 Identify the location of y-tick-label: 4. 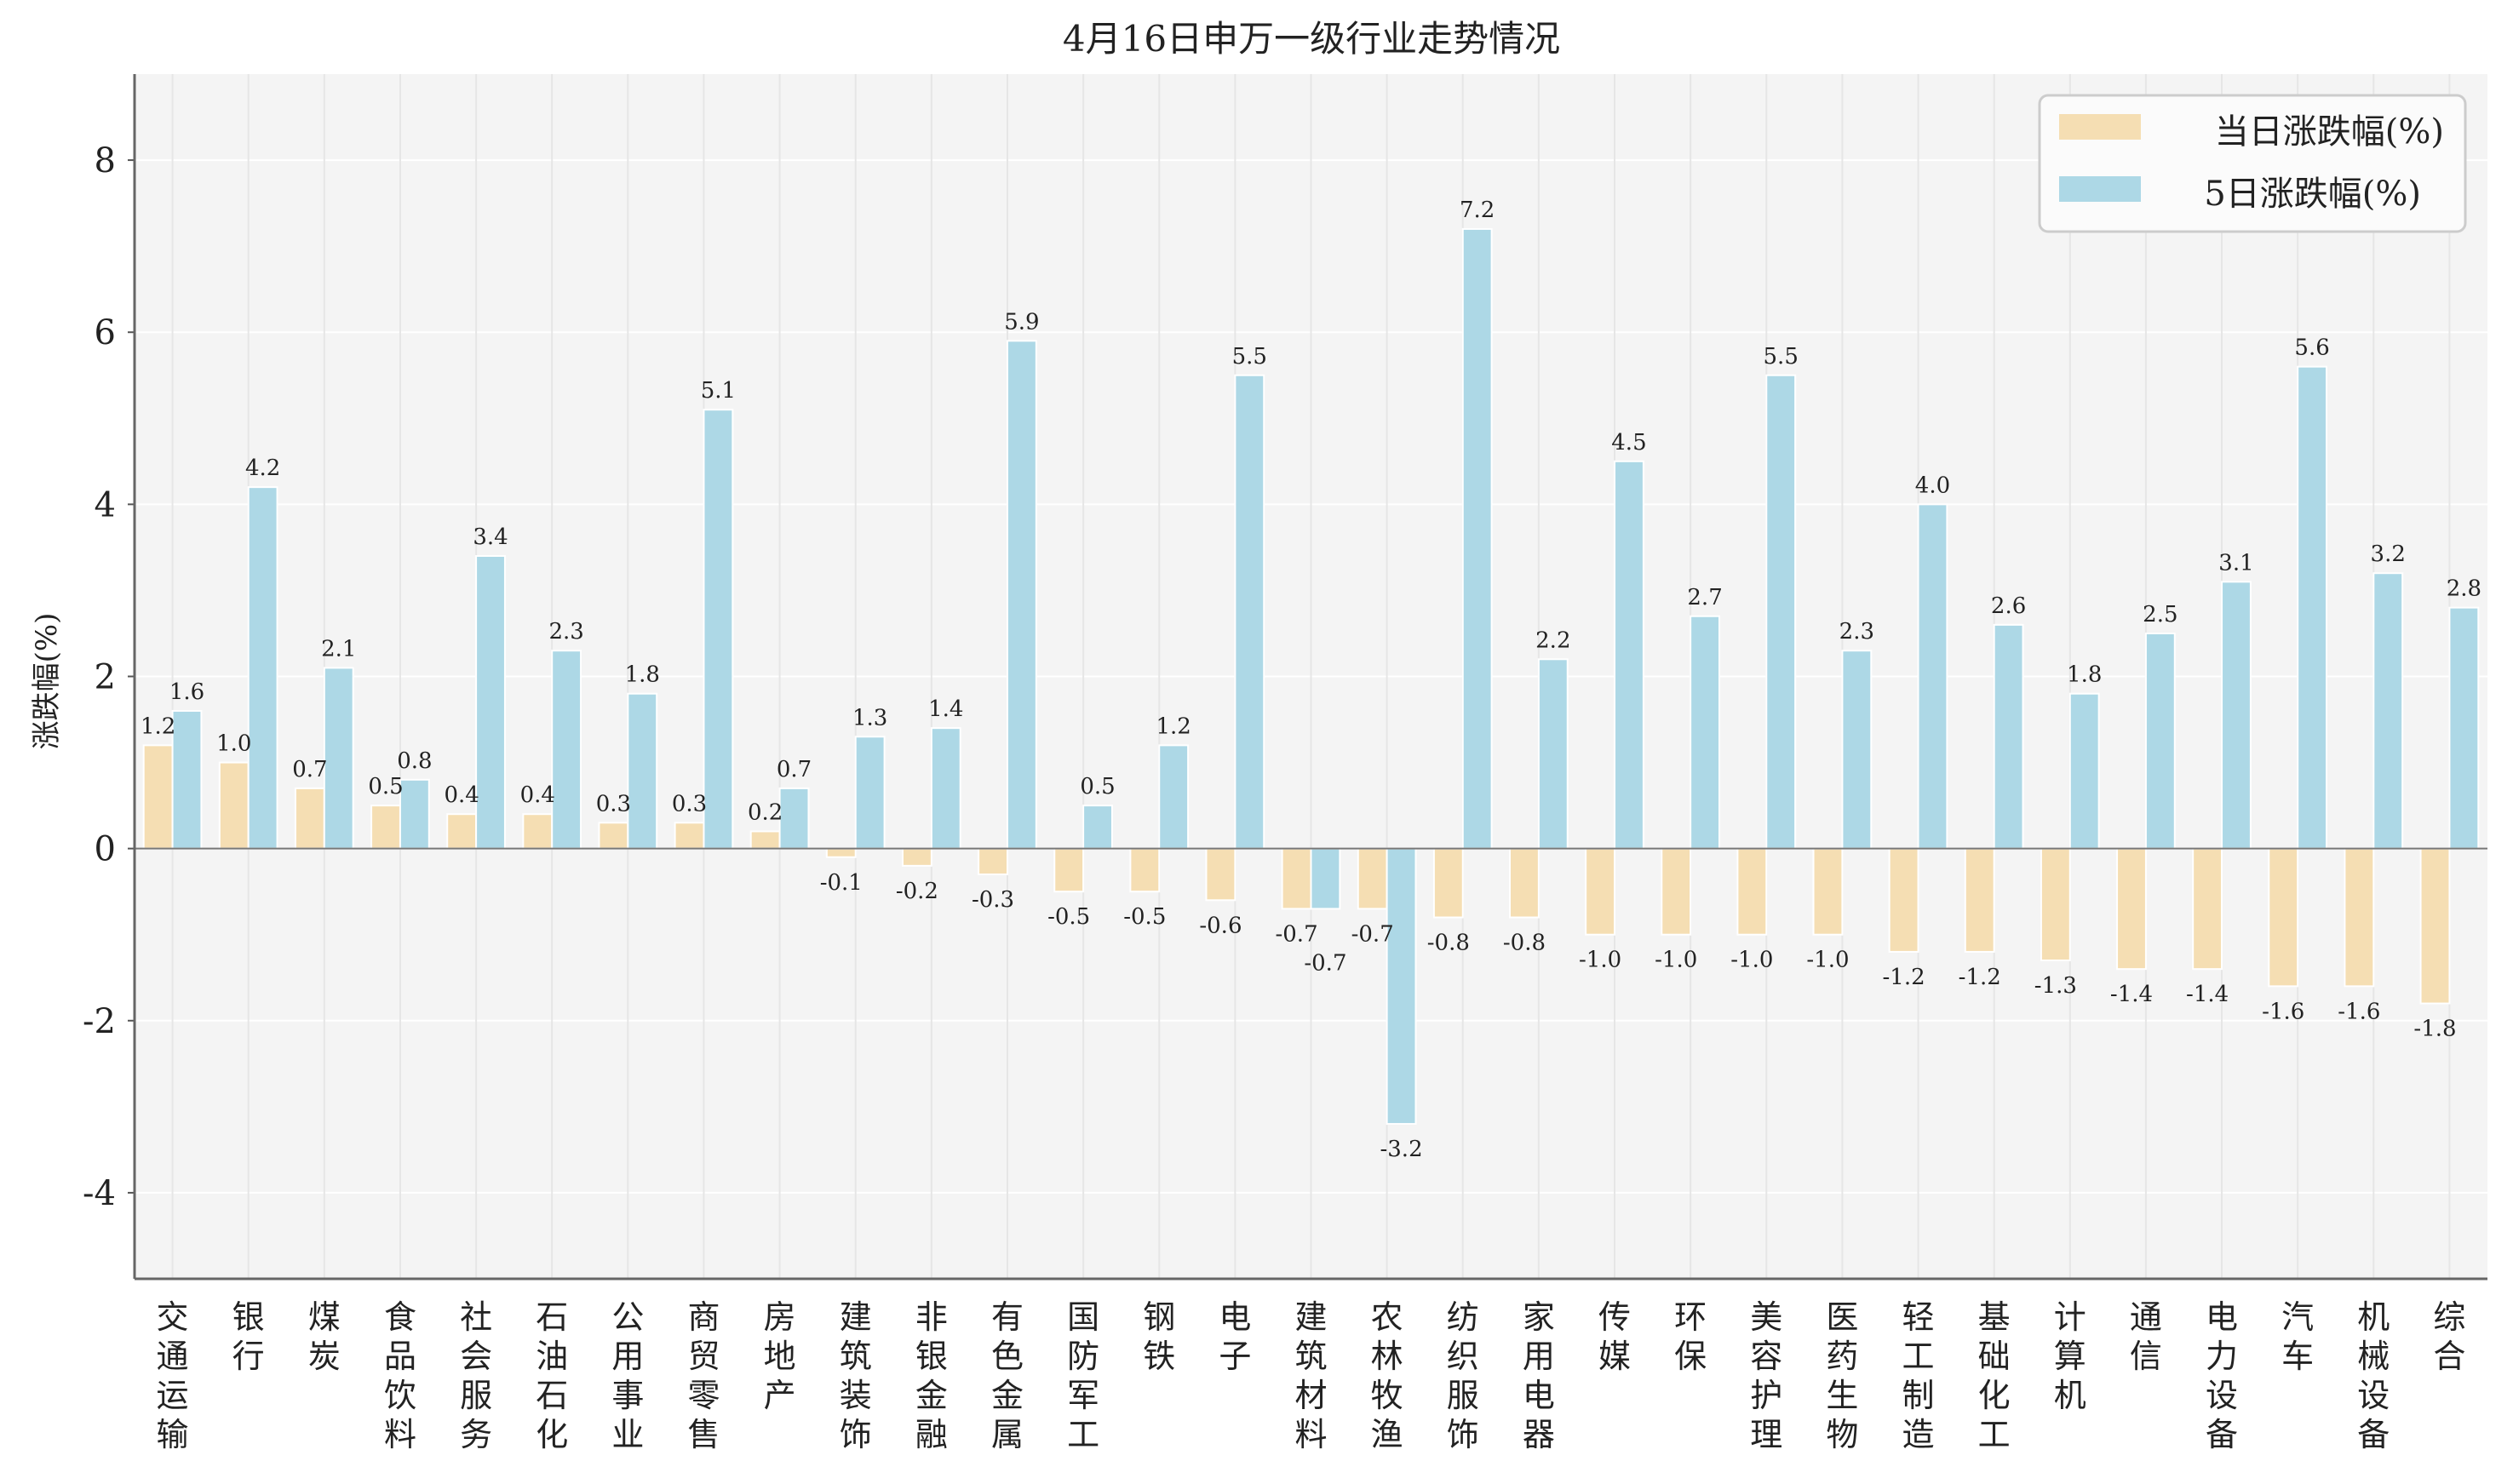
(105, 504).